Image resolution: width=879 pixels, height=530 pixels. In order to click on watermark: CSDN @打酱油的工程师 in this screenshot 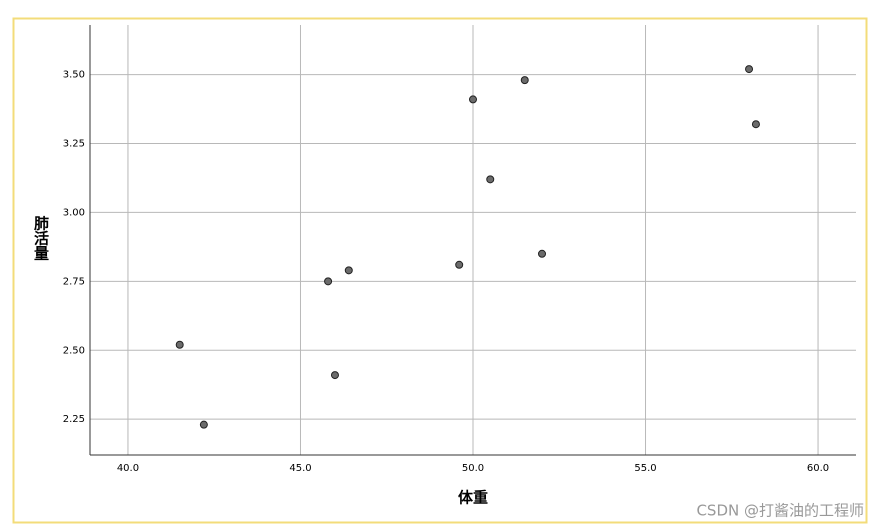, I will do `click(780, 511)`.